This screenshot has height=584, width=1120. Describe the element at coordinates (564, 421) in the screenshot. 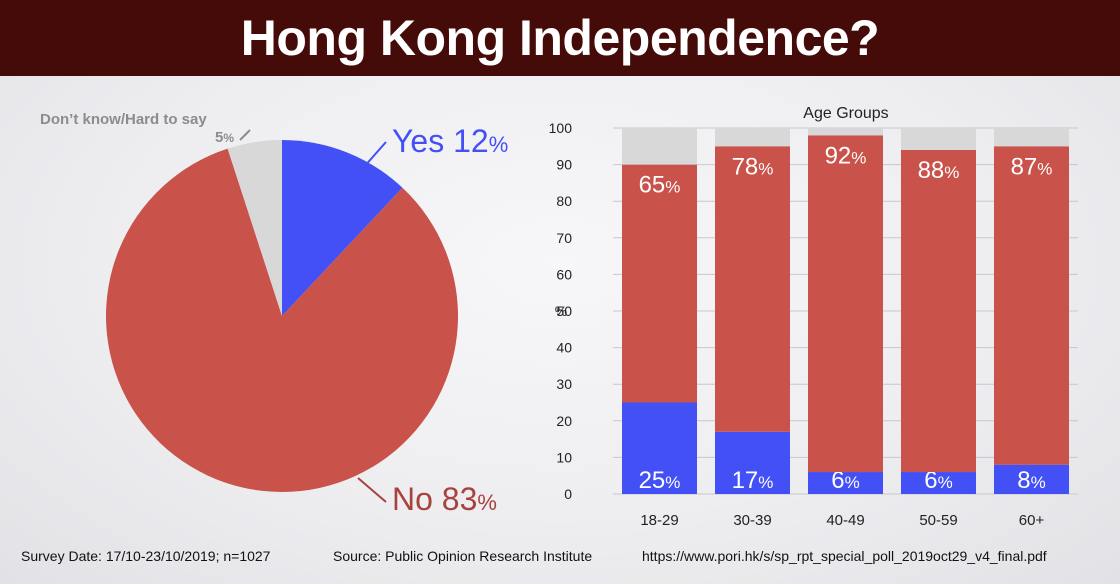

I see `y-tick-label: 20` at that location.